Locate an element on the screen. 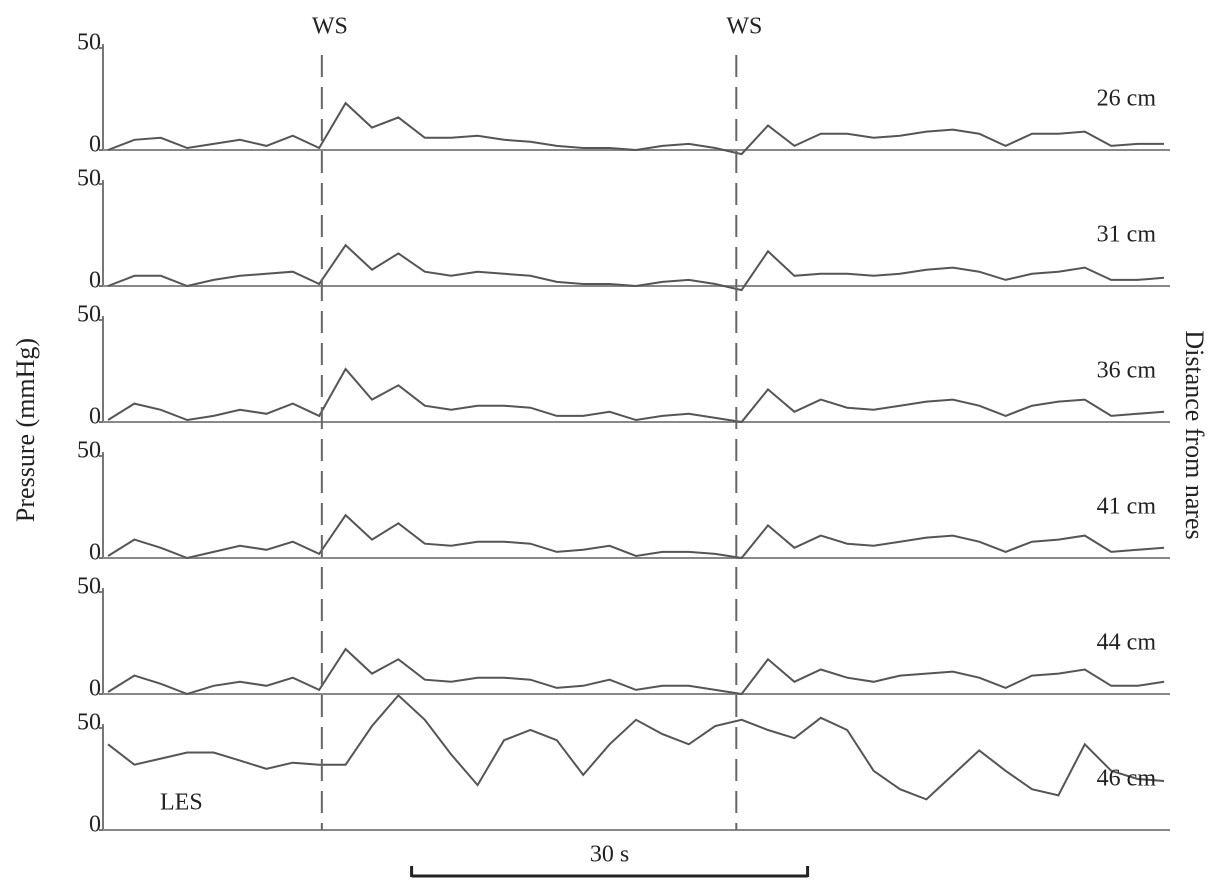  channel-label: 44 cm is located at coordinates (1127, 643).